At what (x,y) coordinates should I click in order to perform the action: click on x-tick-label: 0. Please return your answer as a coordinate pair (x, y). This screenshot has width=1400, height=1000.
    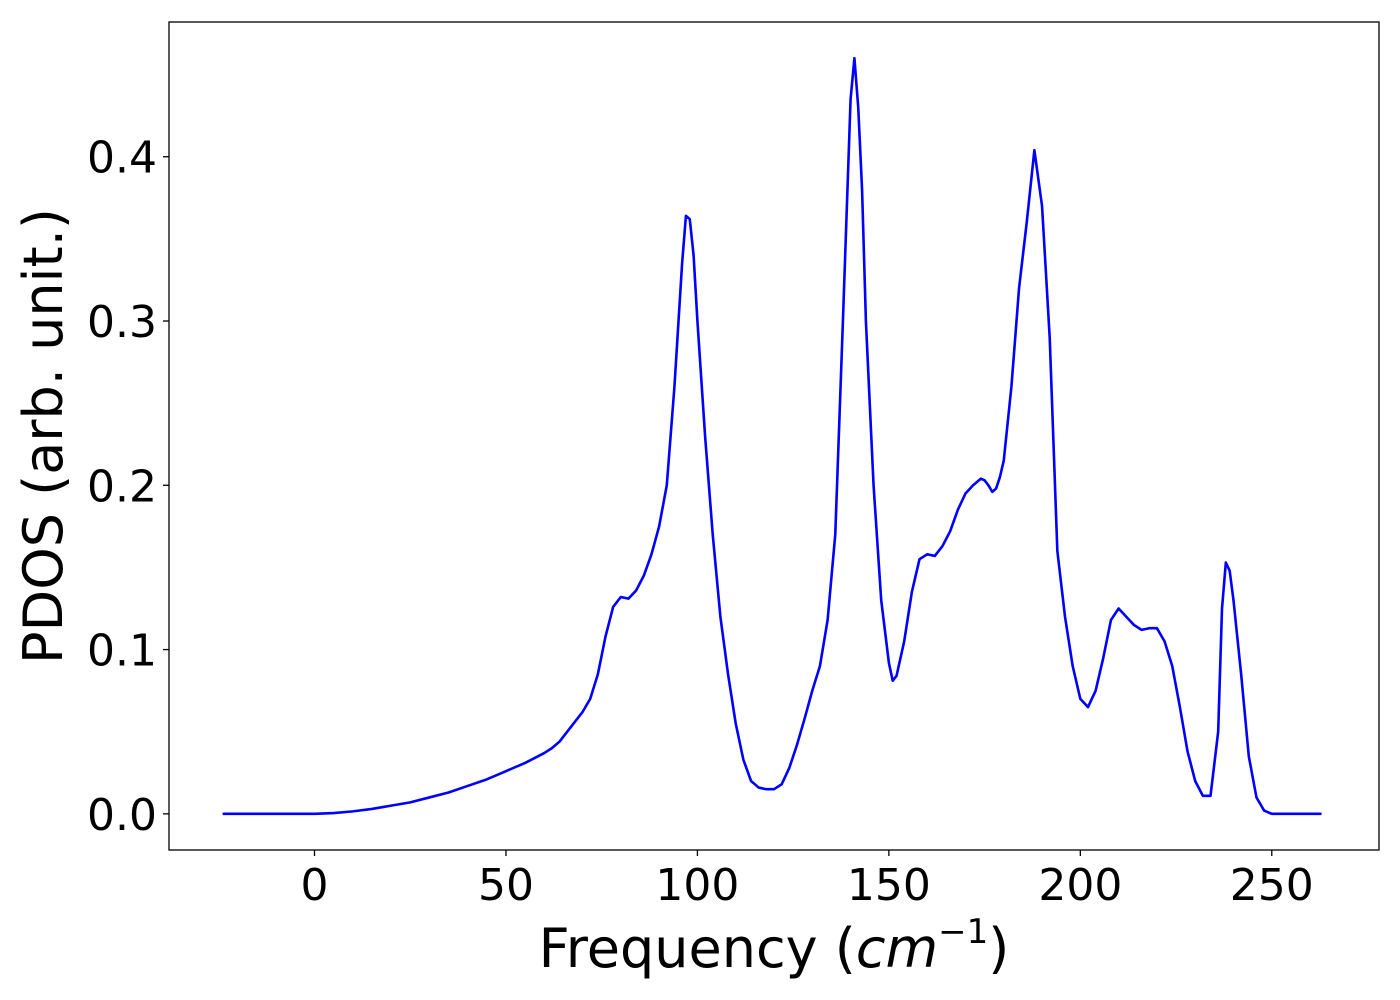
    Looking at the image, I should click on (315, 885).